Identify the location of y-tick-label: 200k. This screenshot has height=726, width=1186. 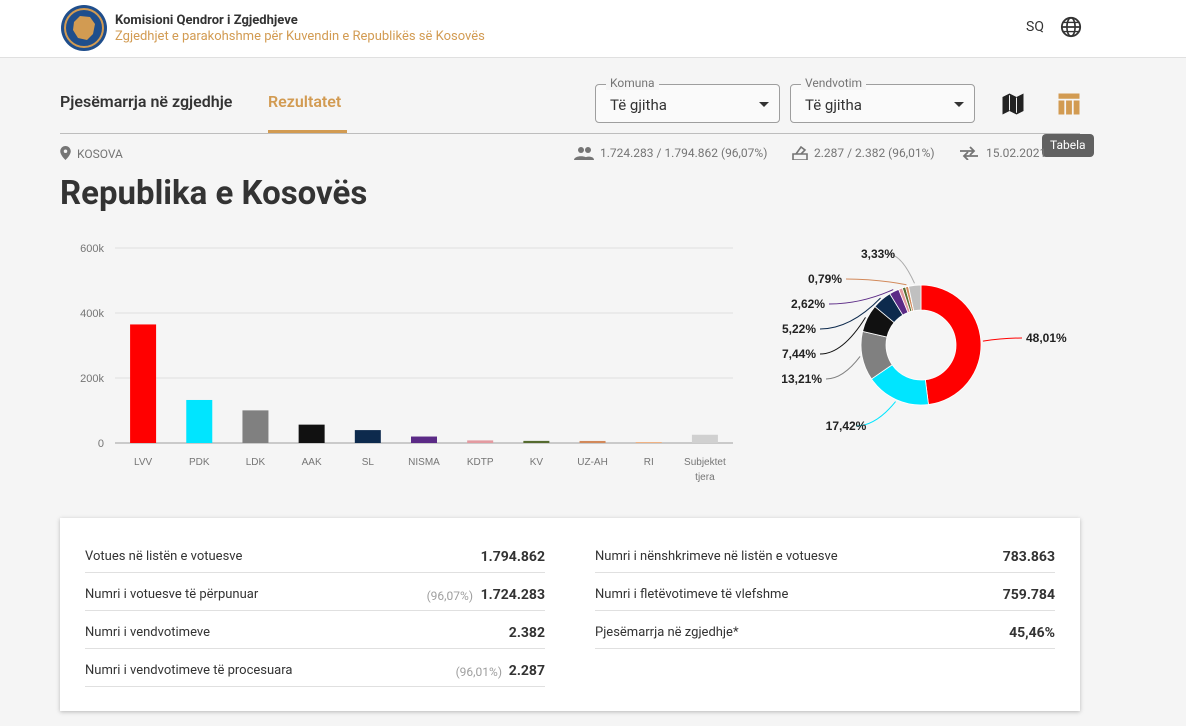
(92, 379).